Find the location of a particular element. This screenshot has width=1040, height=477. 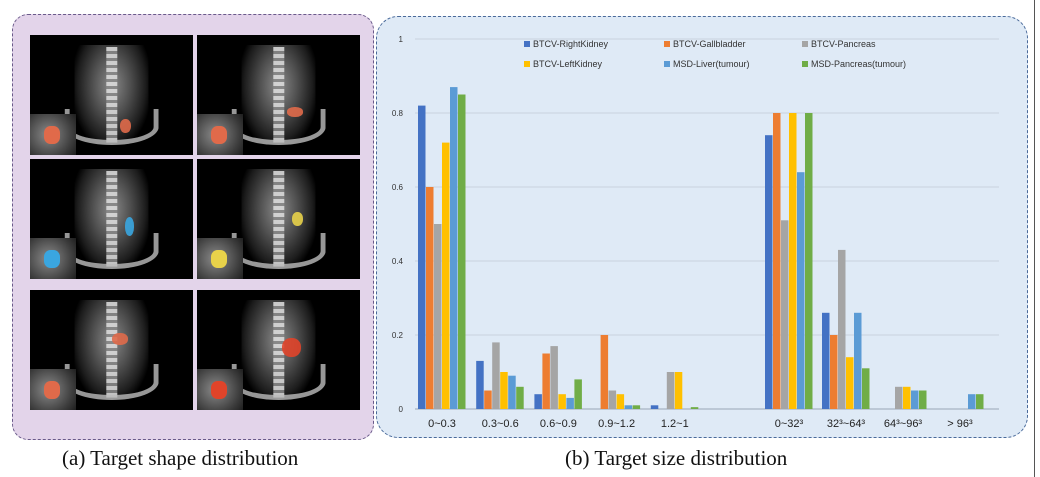

panel-b-caption: (b) Target size distribution is located at coordinates (676, 458).